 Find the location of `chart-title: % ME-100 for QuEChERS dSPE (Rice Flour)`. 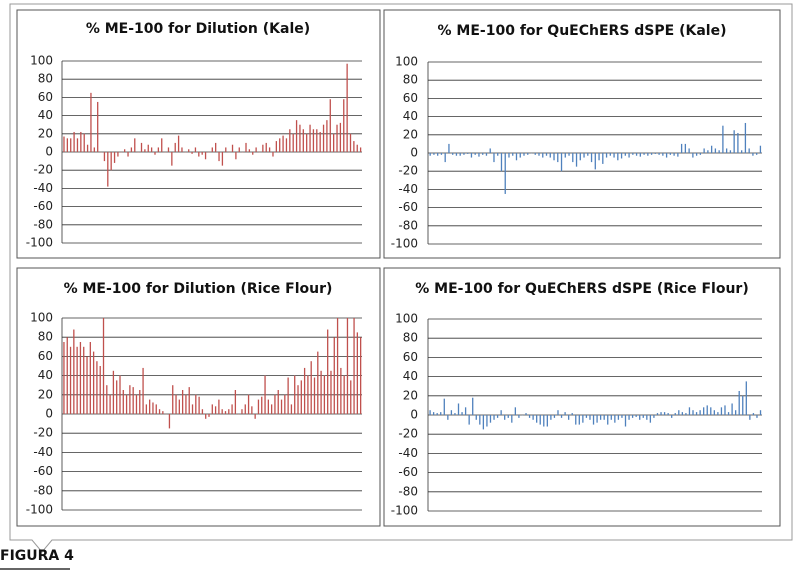

chart-title: % ME-100 for QuEChERS dSPE (Rice Flour) is located at coordinates (581, 289).